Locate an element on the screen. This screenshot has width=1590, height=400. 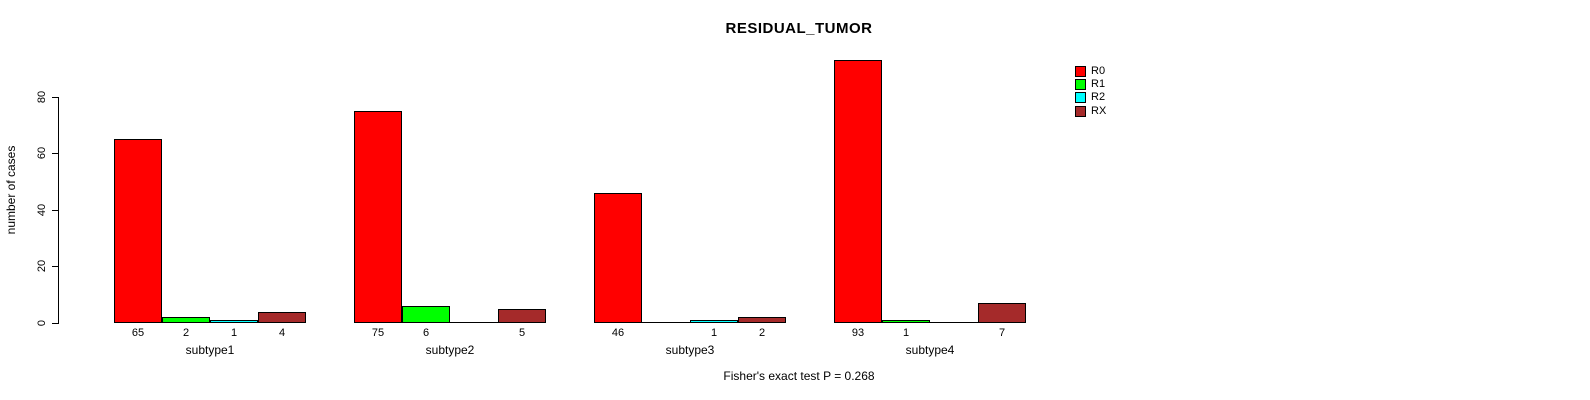
y-axis-tick-label: 20 is located at coordinates (42, 266).